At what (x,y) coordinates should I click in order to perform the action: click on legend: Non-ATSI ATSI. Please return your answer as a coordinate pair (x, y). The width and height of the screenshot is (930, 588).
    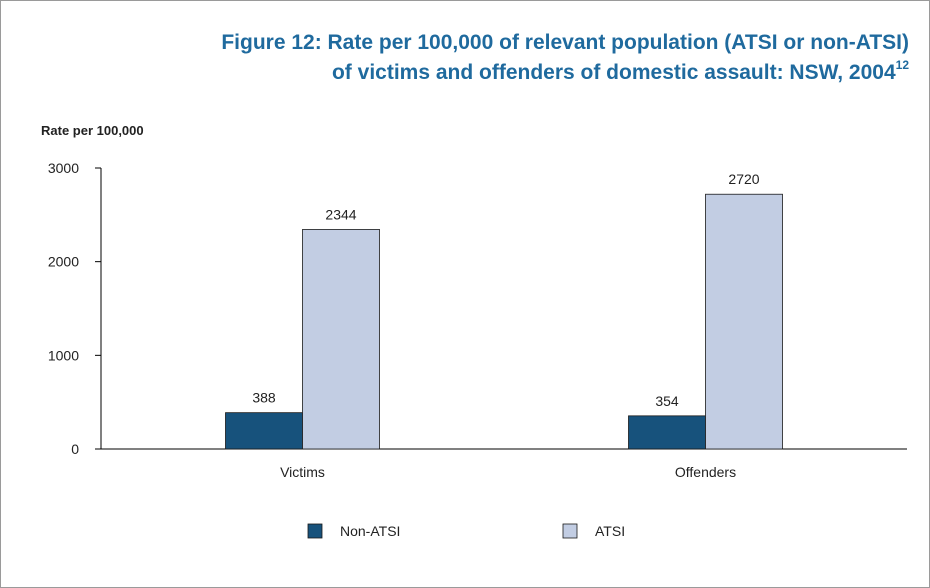
    Looking at the image, I should click on (466, 531).